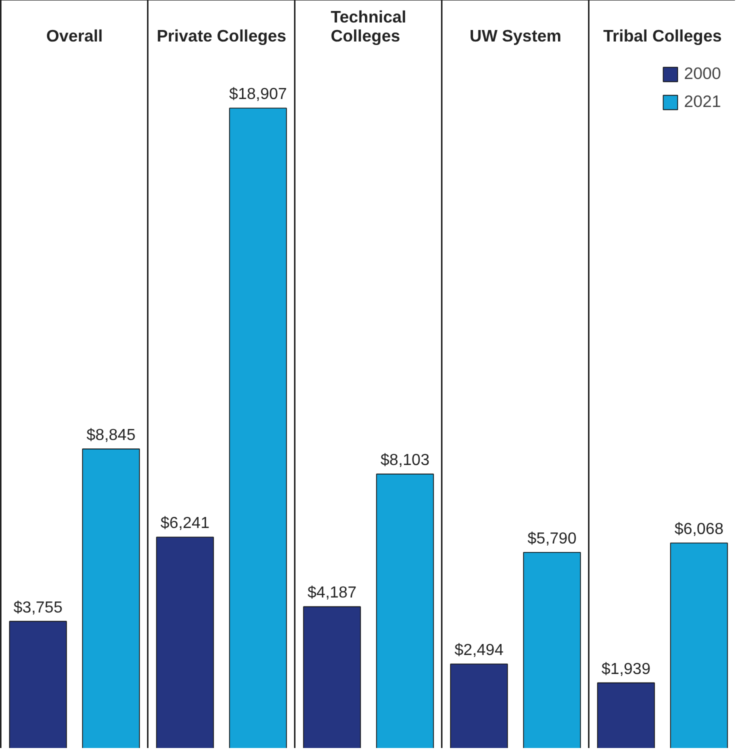 This screenshot has width=742, height=750. Describe the element at coordinates (368, 27) in the screenshot. I see `x-tick-label: Technical Colleges` at that location.